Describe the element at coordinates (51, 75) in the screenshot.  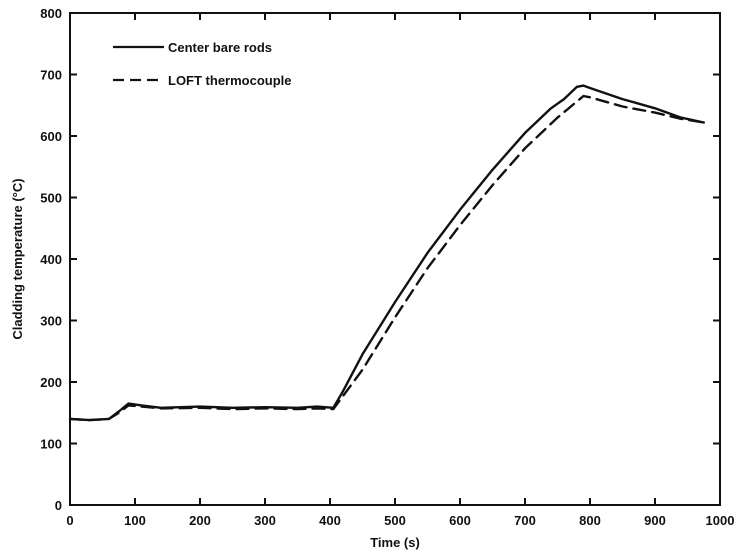
I see `y-tick-label: 700` at that location.